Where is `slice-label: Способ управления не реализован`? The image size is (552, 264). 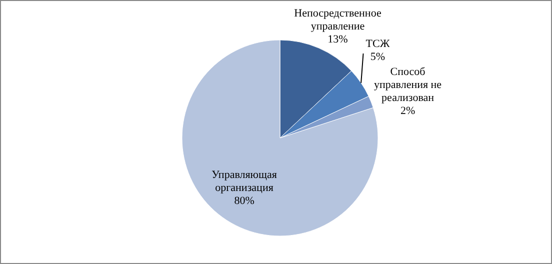
slice-label: Способ управления не реализован is located at coordinates (408, 85).